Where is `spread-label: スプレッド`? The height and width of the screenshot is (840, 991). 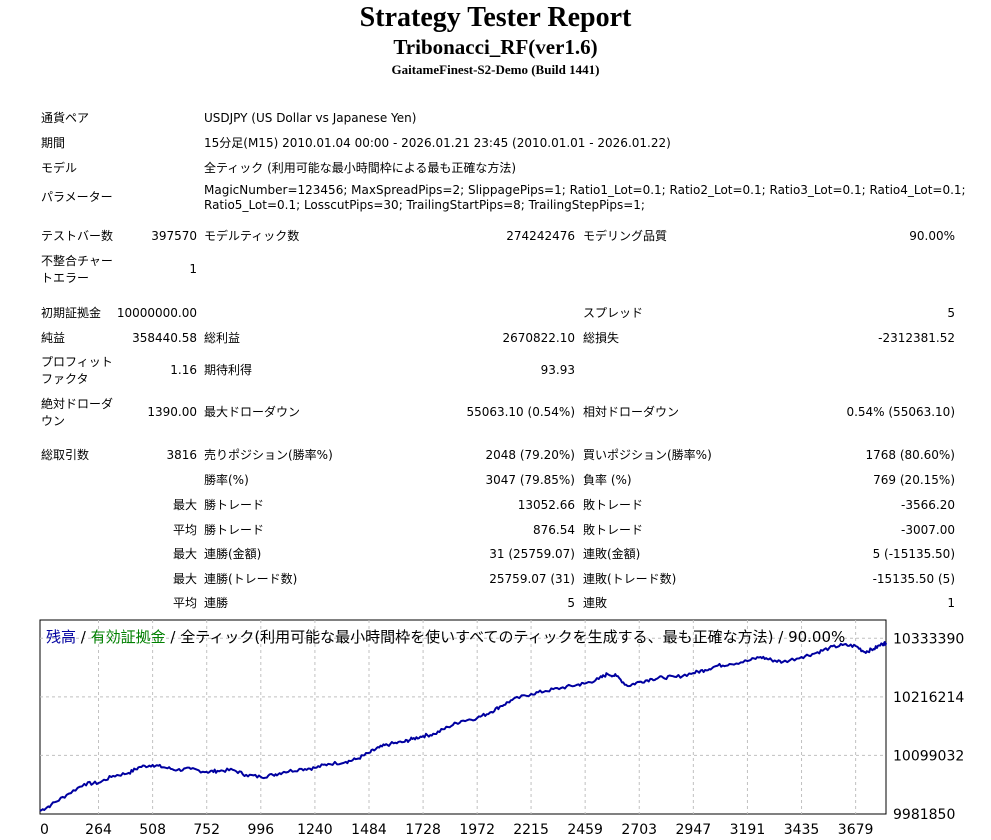 spread-label: スプレッド is located at coordinates (613, 313).